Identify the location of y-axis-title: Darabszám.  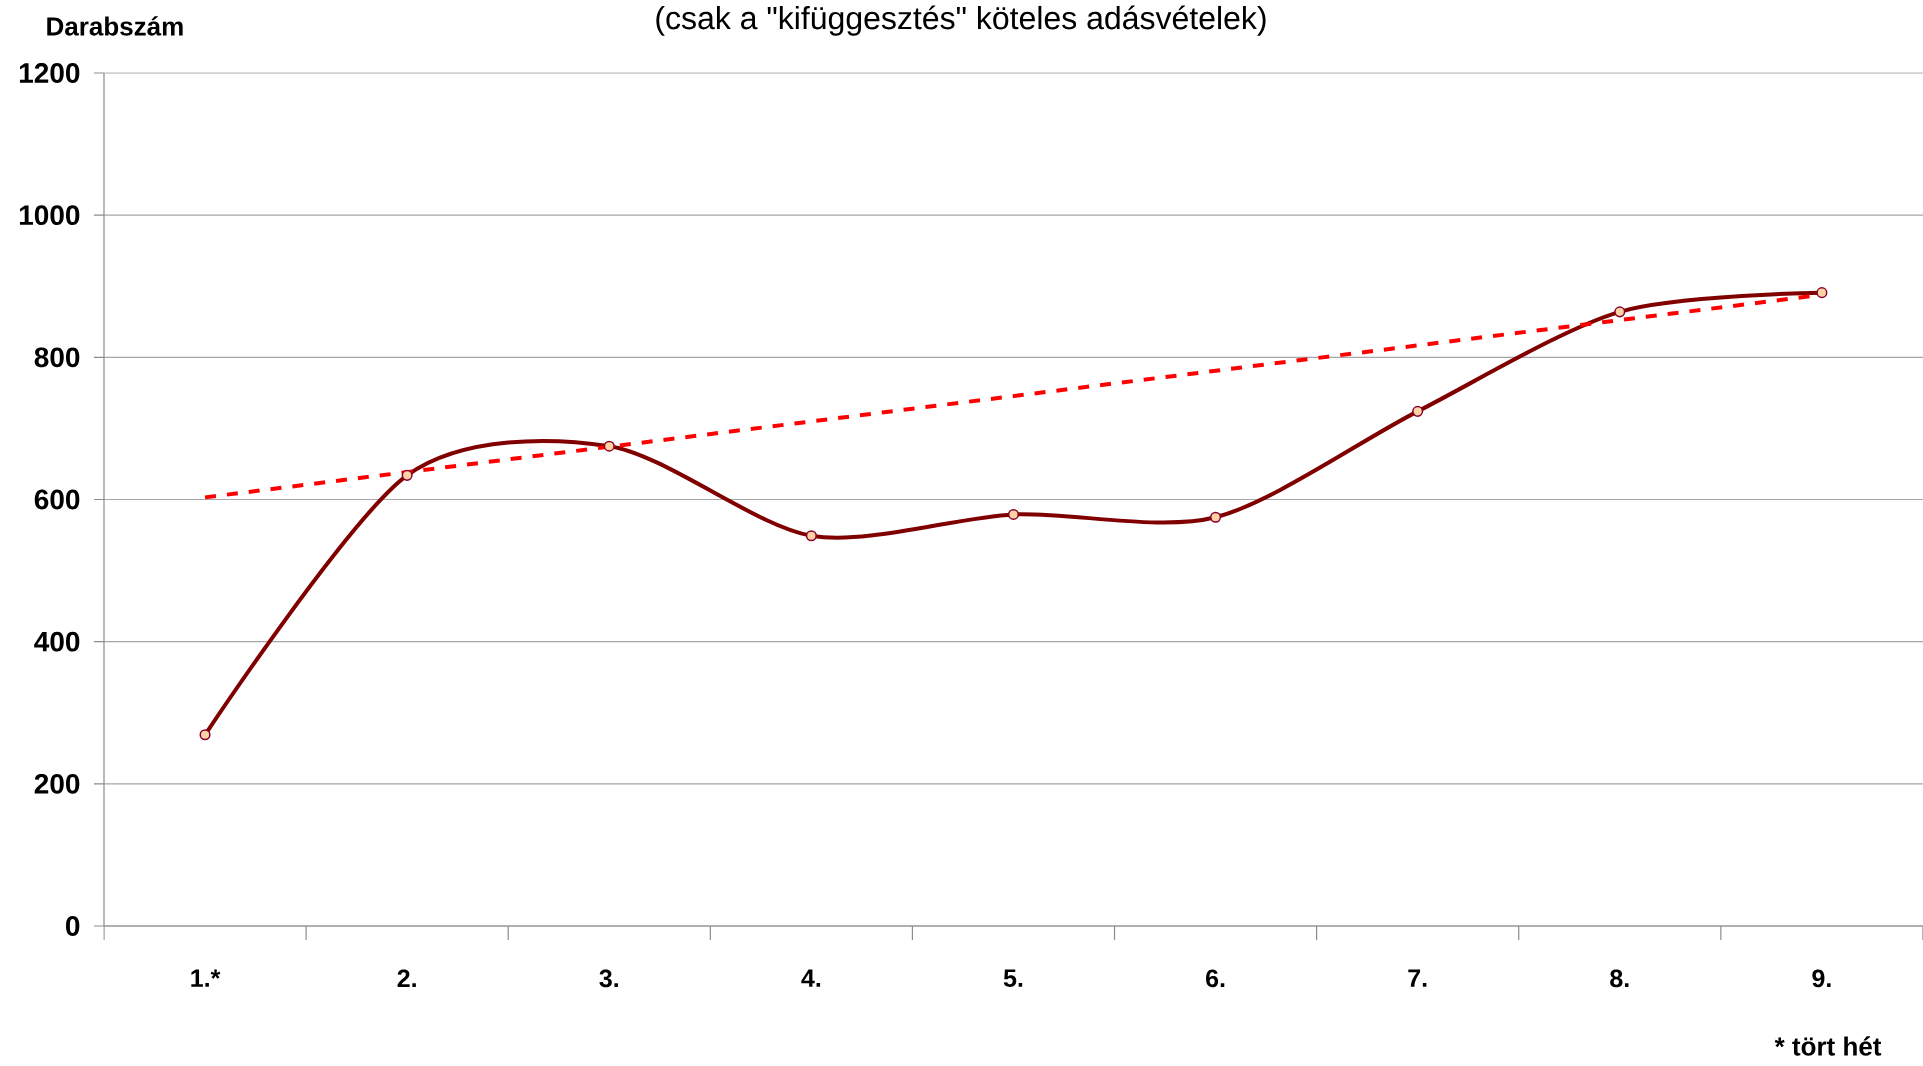
(115, 26).